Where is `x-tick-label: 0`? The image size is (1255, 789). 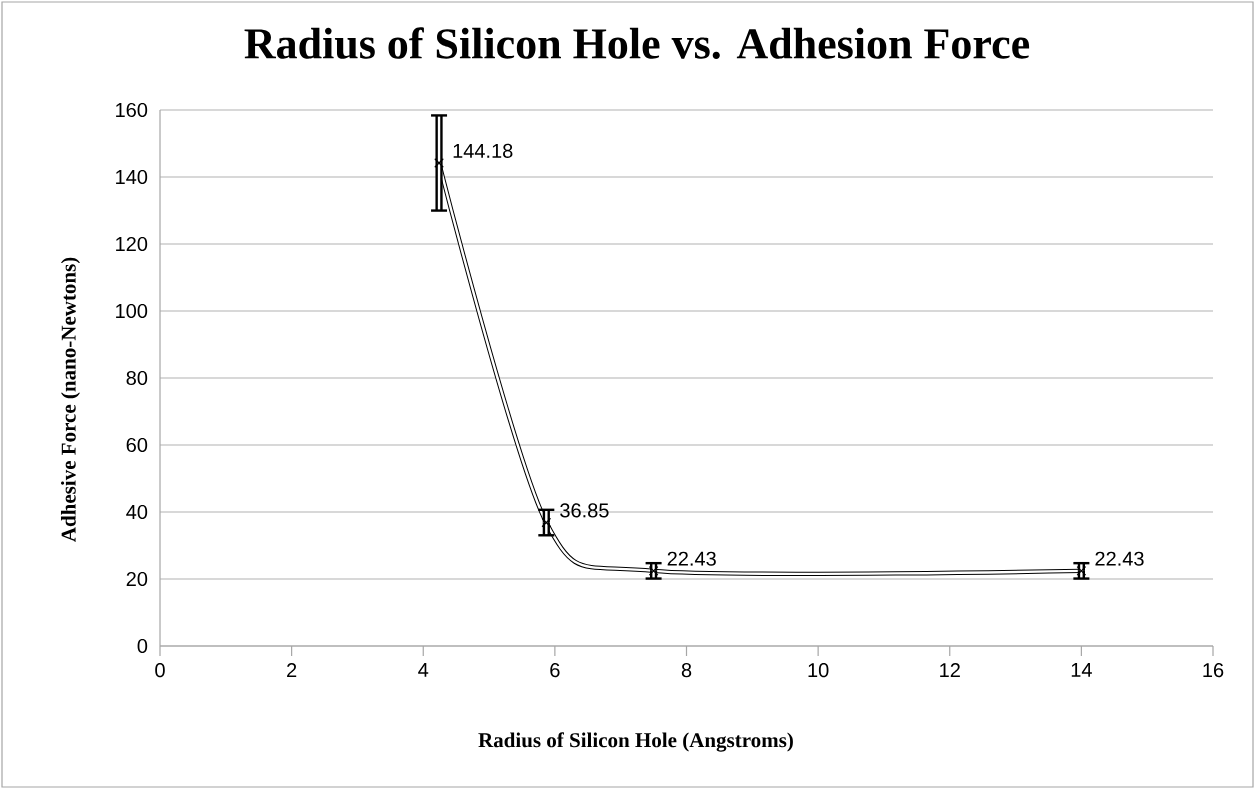 x-tick-label: 0 is located at coordinates (160, 670).